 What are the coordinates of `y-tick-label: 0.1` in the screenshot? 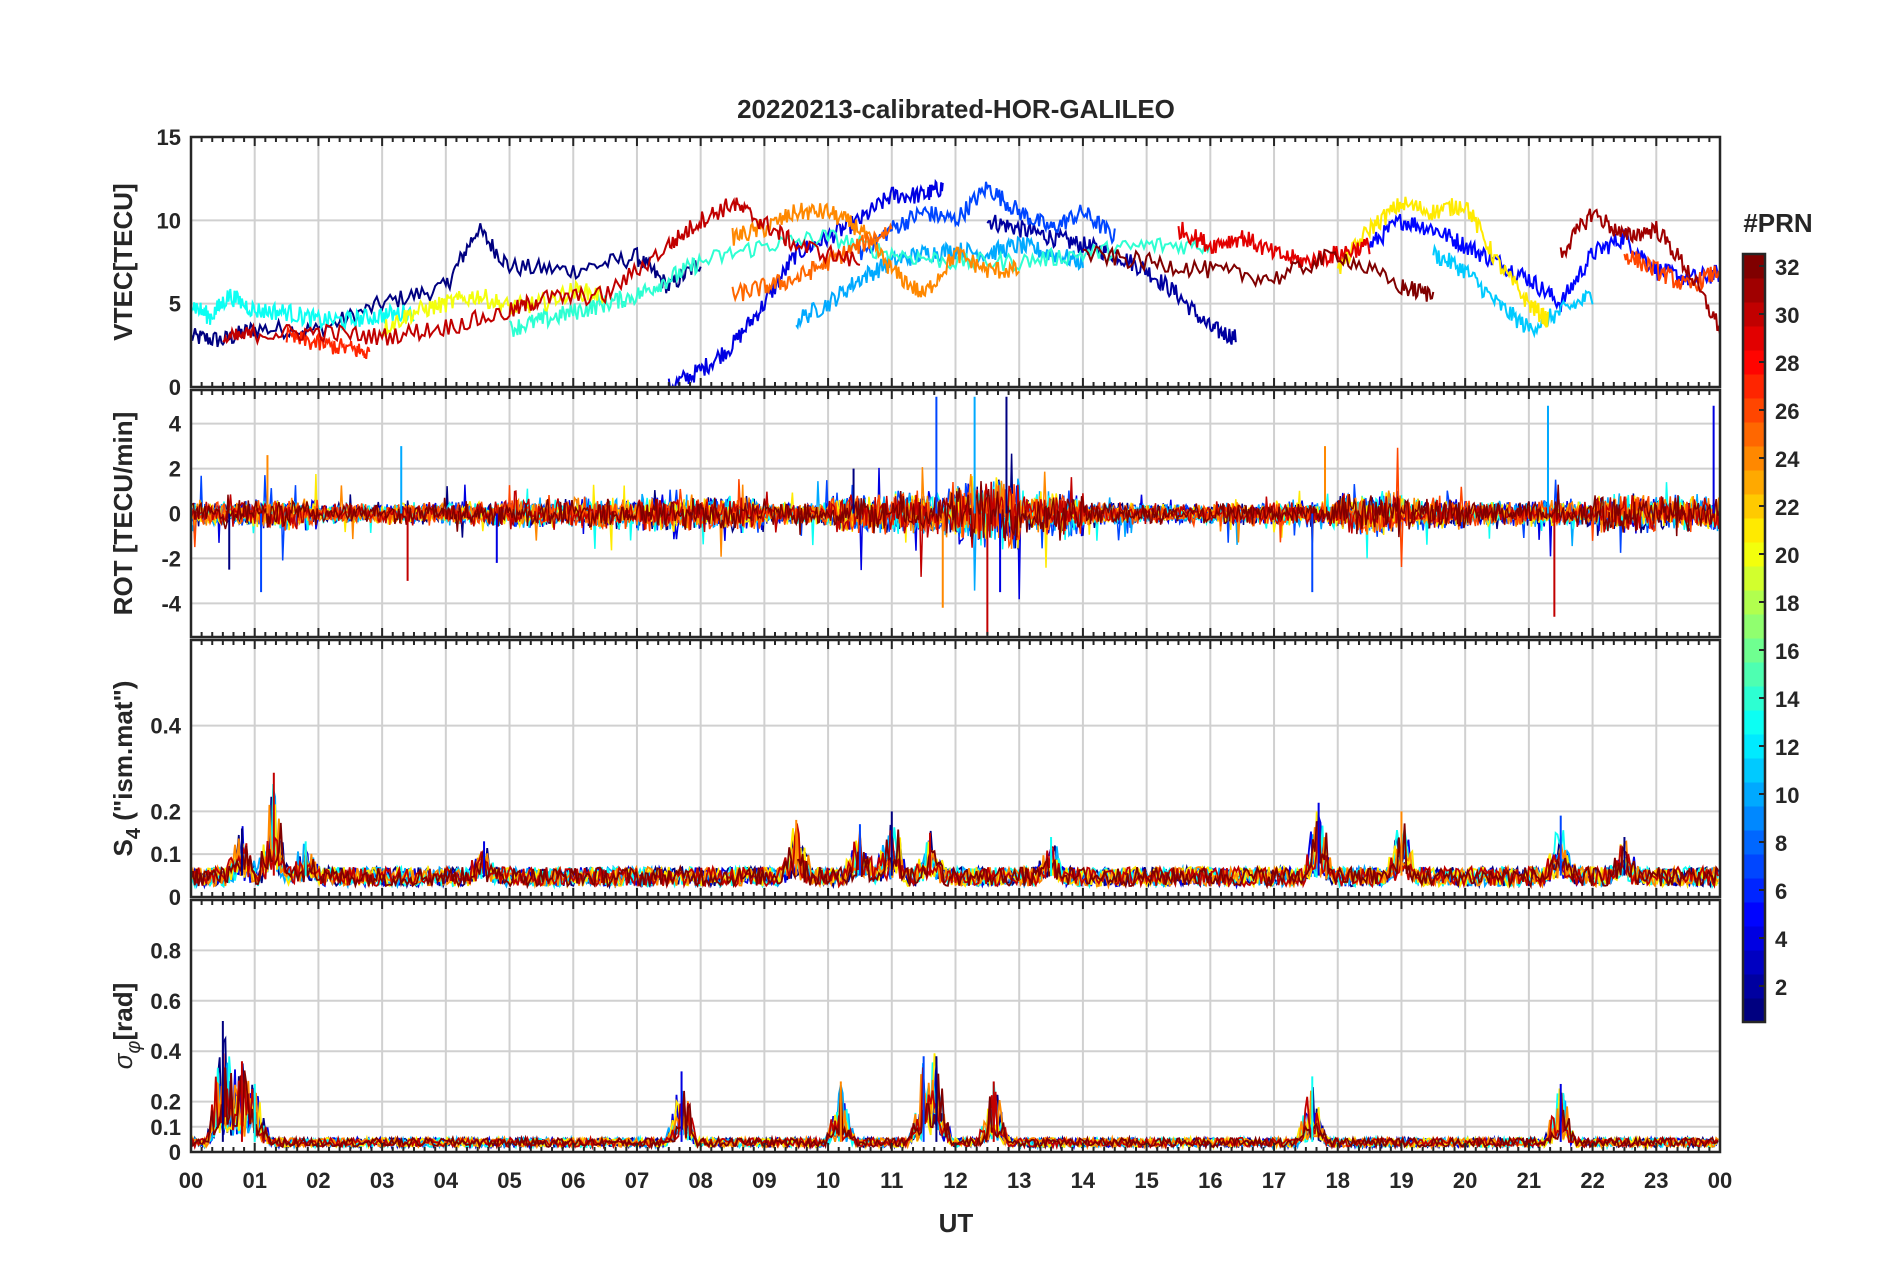 It's located at (165, 1127).